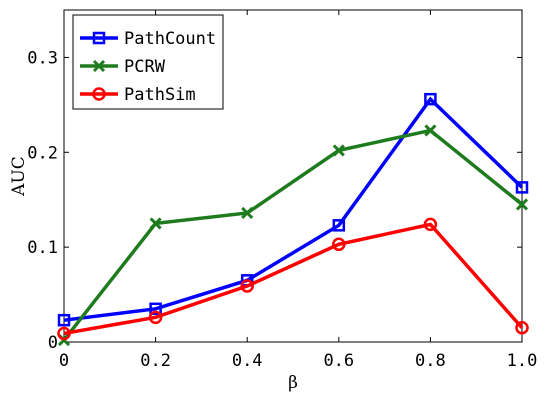 The image size is (550, 400). What do you see at coordinates (247, 361) in the screenshot?
I see `x-tick-label: 0.4` at bounding box center [247, 361].